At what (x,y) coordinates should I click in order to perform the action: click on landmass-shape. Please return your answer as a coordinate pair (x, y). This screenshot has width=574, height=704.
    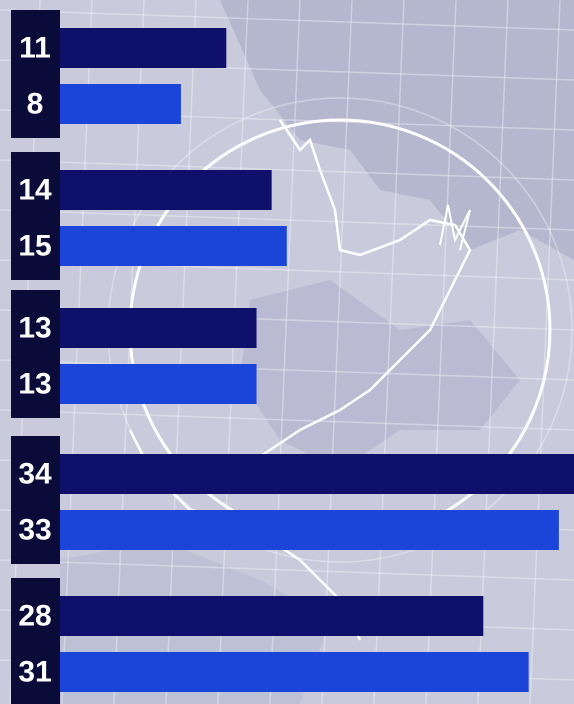
    Looking at the image, I should click on (380, 375).